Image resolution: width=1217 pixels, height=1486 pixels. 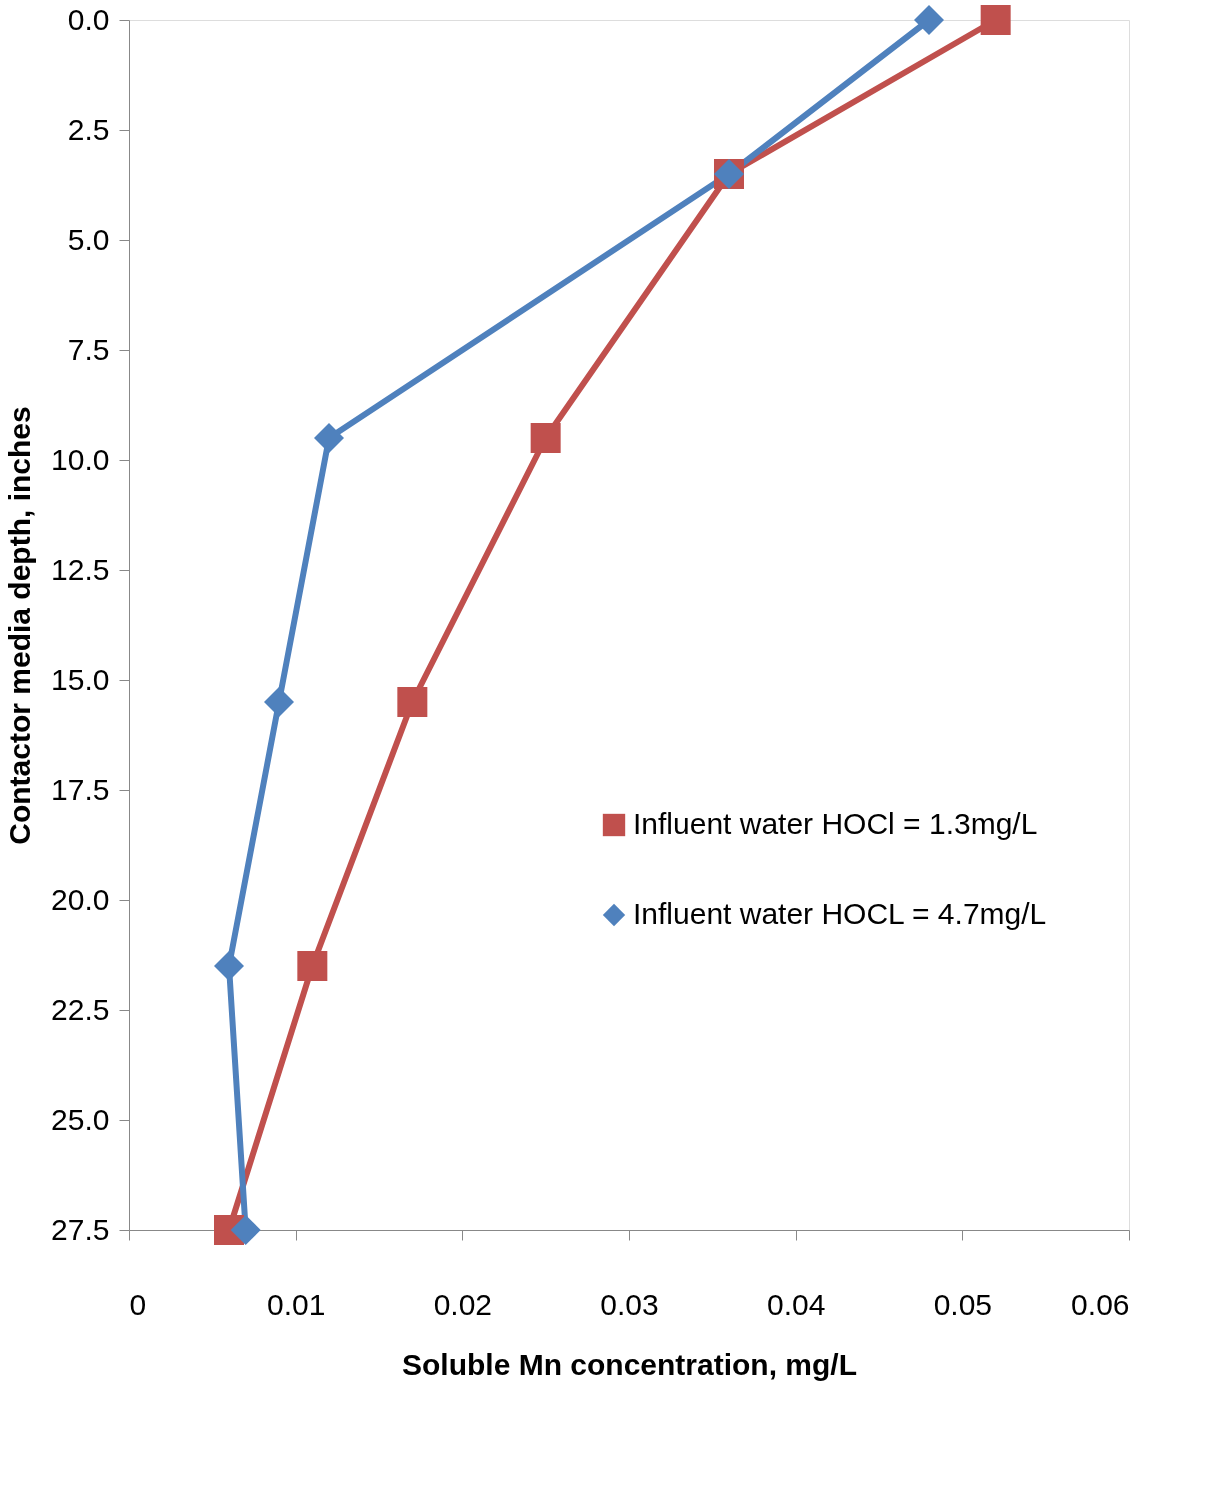 What do you see at coordinates (629, 1364) in the screenshot?
I see `x-axis-title: Soluble Mn concentration, mg/L` at bounding box center [629, 1364].